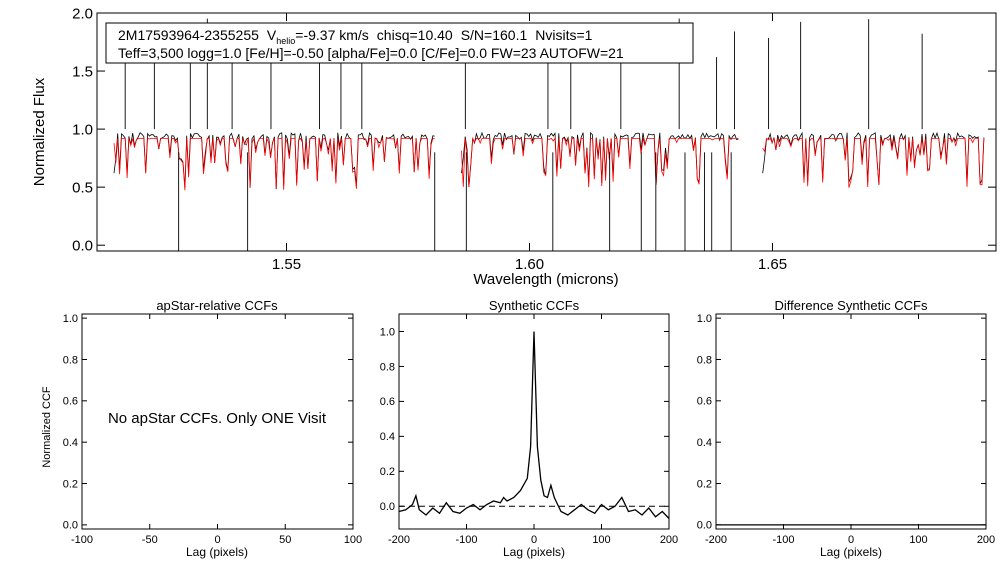 Image resolution: width=1008 pixels, height=576 pixels. I want to click on spectrum-x-tick-label: 1.65, so click(772, 264).